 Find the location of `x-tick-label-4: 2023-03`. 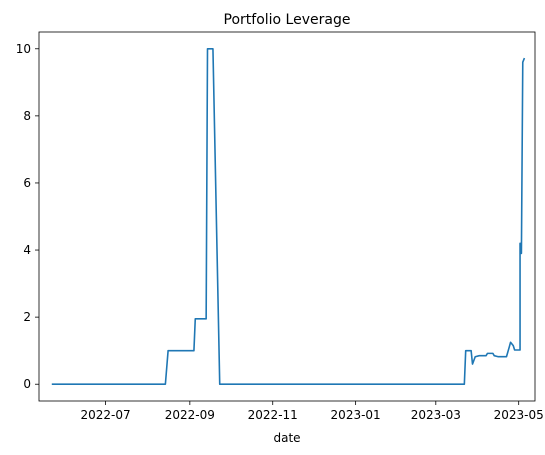

x-tick-label-4: 2023-03 is located at coordinates (436, 415).